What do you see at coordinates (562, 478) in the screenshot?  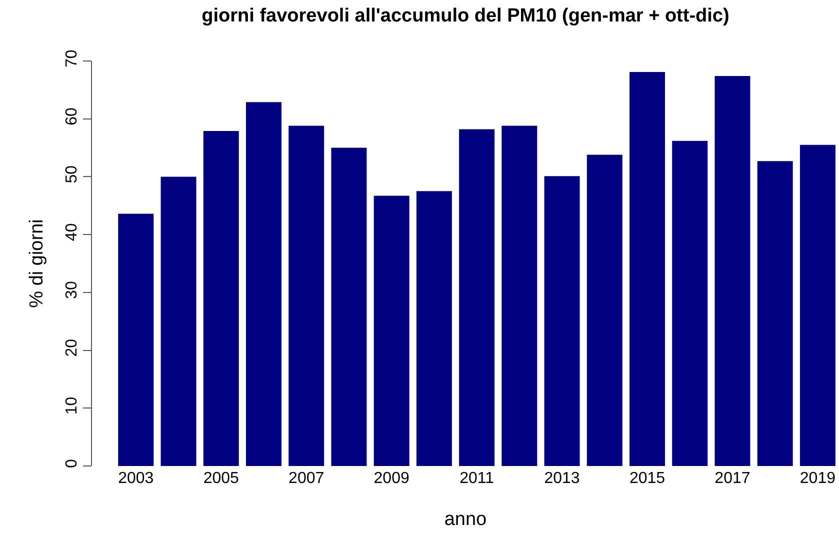 I see `x-tick-label: 2013` at bounding box center [562, 478].